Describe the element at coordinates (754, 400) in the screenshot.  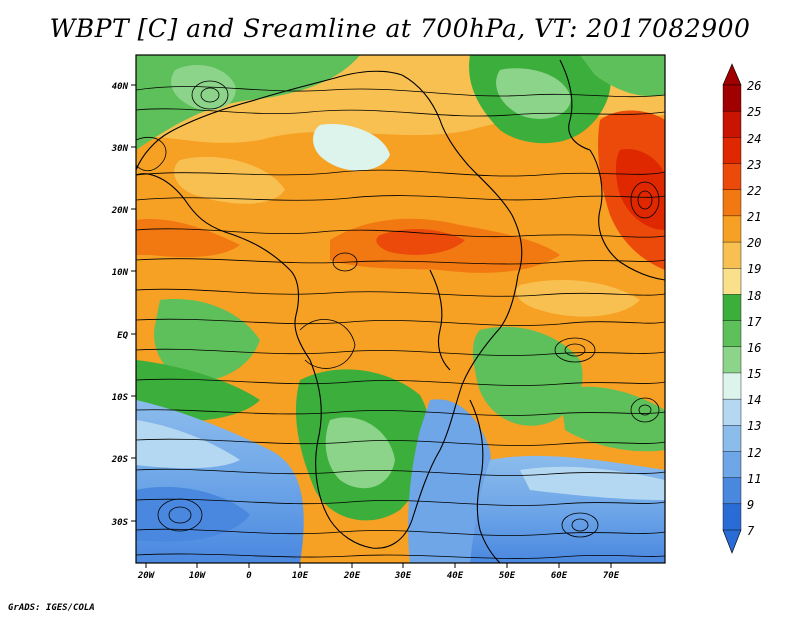
I see `colorbar-label: 14` at that location.